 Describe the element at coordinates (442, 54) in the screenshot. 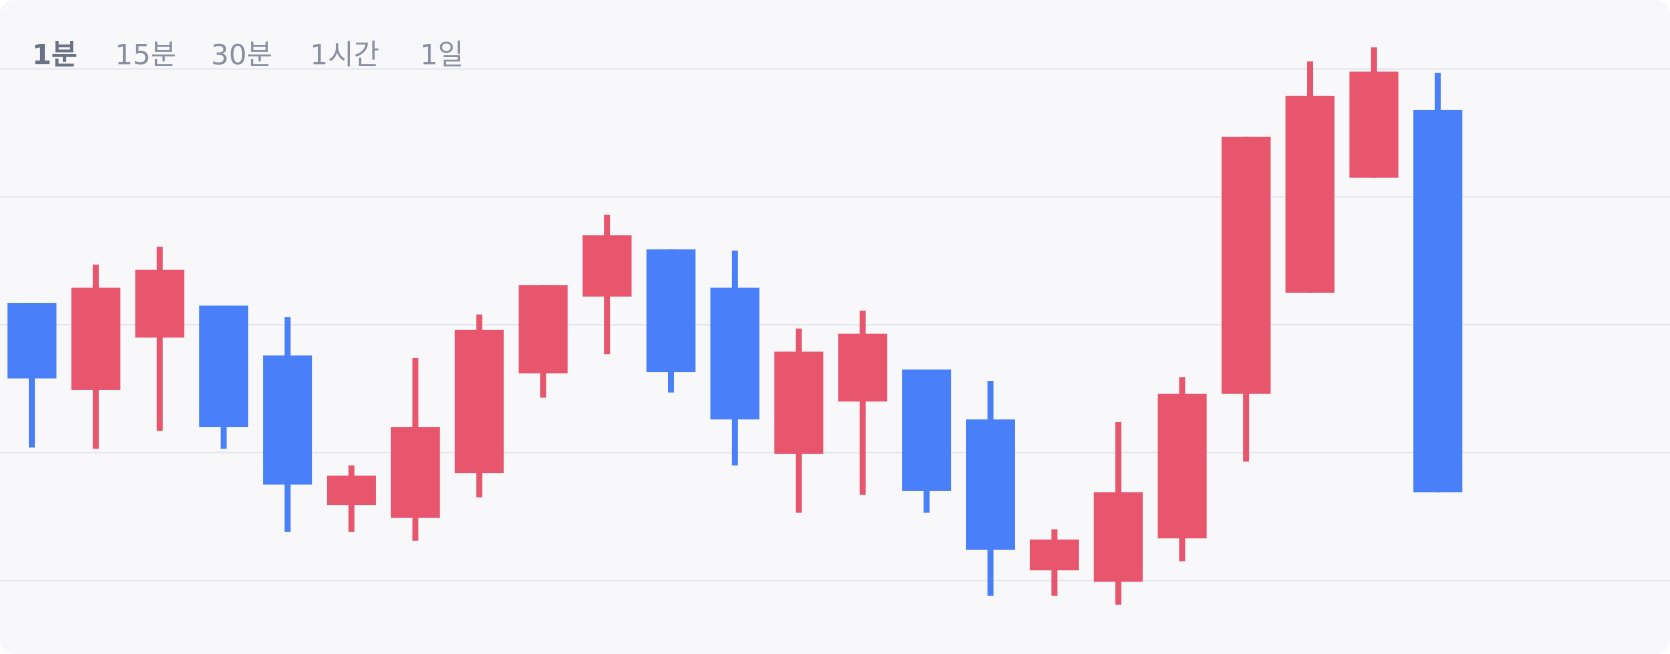

I see `timeframe-tab: 1일` at that location.